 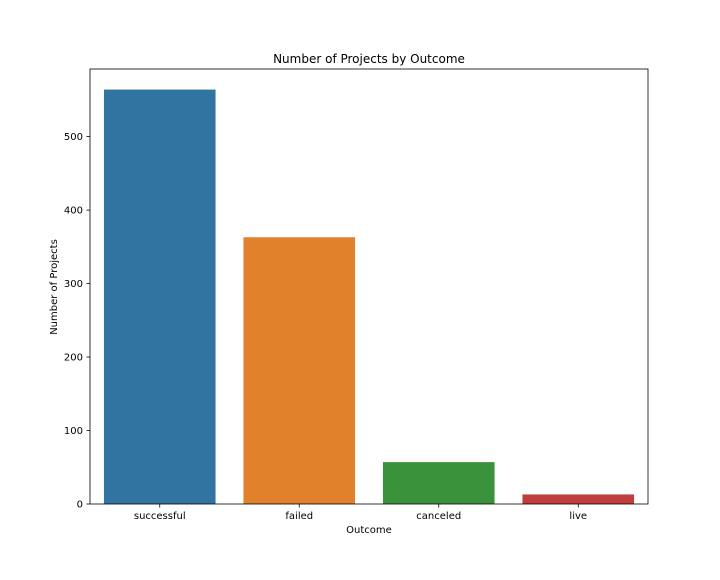 What do you see at coordinates (54, 287) in the screenshot?
I see `y-axis-label: Number of Projects` at bounding box center [54, 287].